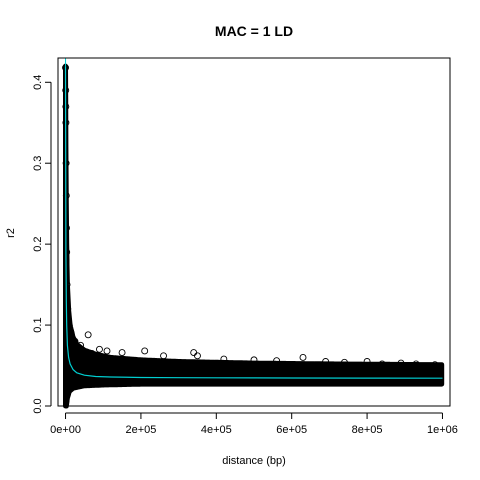 This screenshot has height=480, width=480. I want to click on x-tick-label: 2e+05, so click(140, 430).